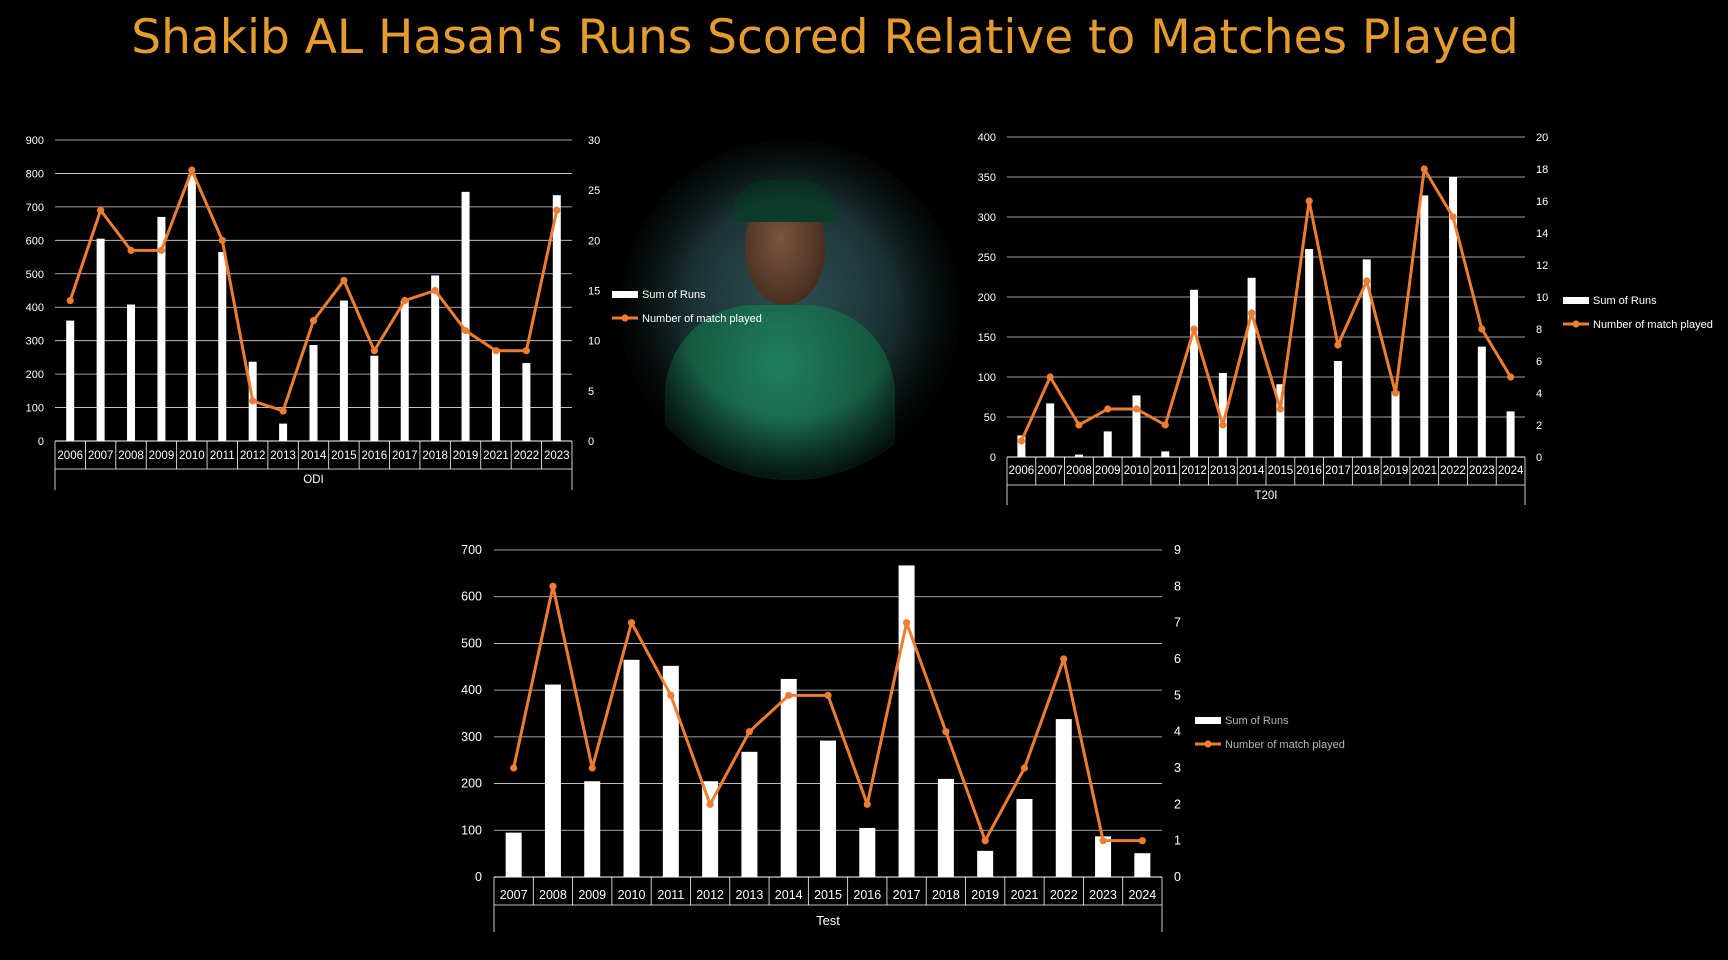 This screenshot has width=1728, height=960. Describe the element at coordinates (35, 241) in the screenshot. I see `y-left-tick-label: 600` at that location.